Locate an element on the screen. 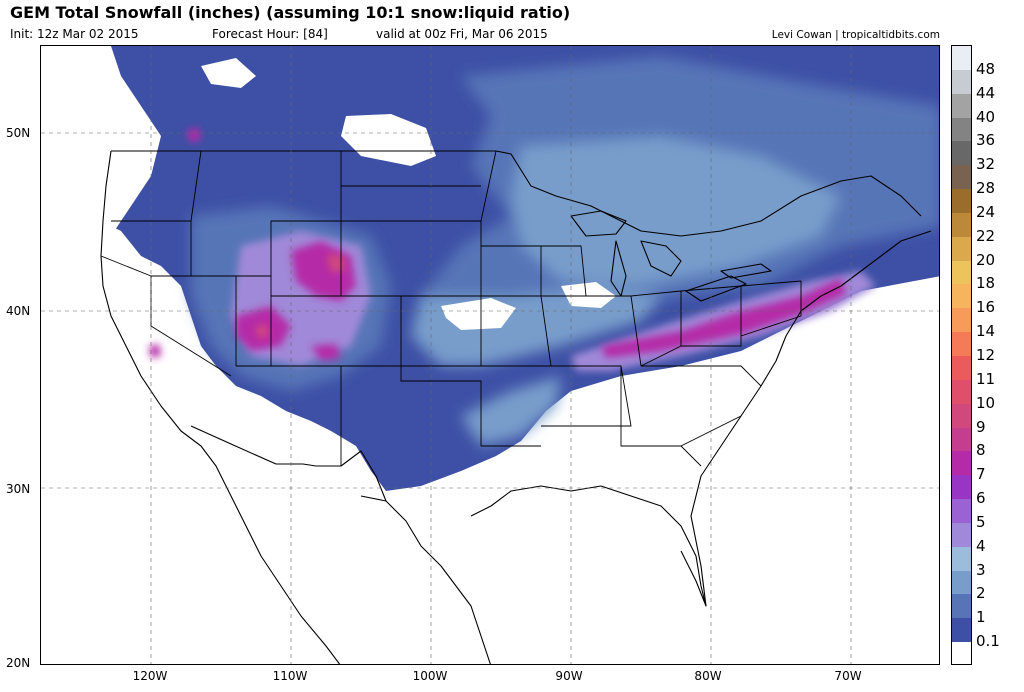  valid-time: valid at 00z Fri, Mar 06 2015 is located at coordinates (462, 34).